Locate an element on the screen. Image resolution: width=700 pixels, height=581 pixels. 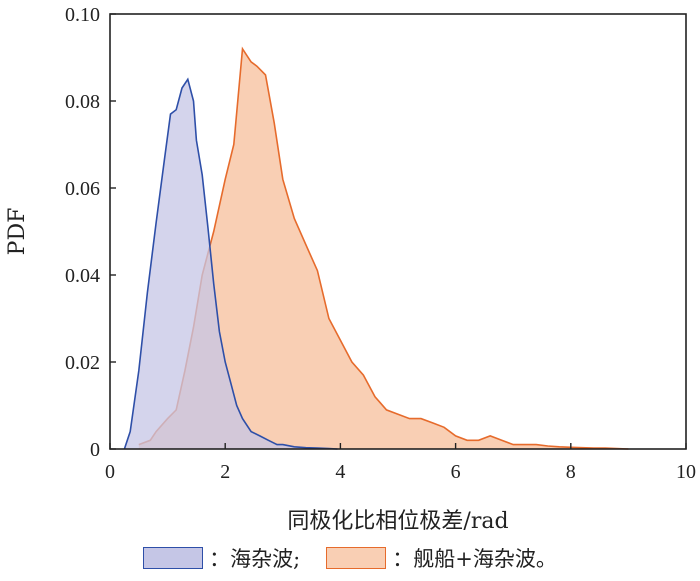
x-tick-label: 4 is located at coordinates (340, 472).